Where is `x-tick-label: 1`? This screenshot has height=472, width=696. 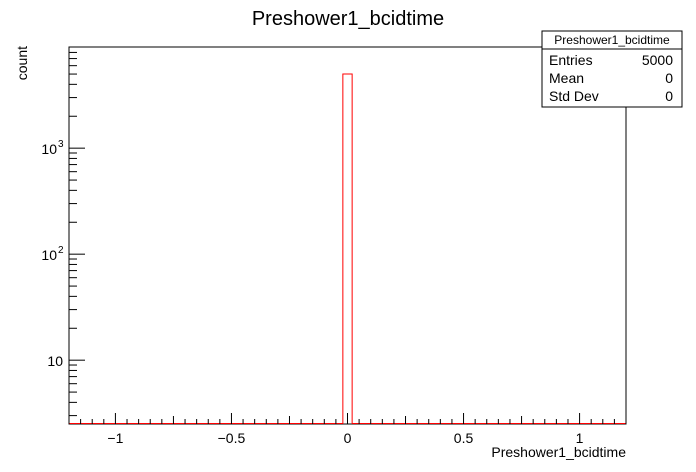 x-tick-label: 1 is located at coordinates (580, 438).